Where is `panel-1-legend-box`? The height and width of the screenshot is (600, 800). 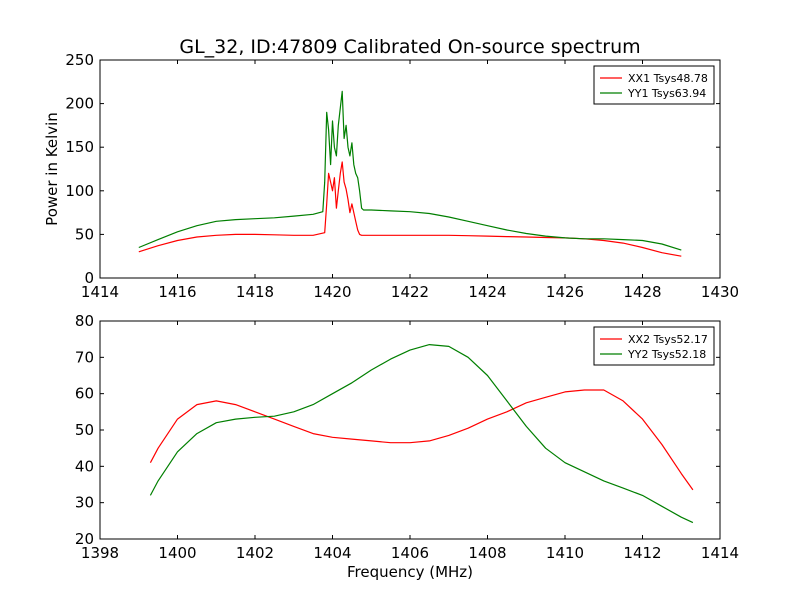
panel-1-legend-box is located at coordinates (654, 85).